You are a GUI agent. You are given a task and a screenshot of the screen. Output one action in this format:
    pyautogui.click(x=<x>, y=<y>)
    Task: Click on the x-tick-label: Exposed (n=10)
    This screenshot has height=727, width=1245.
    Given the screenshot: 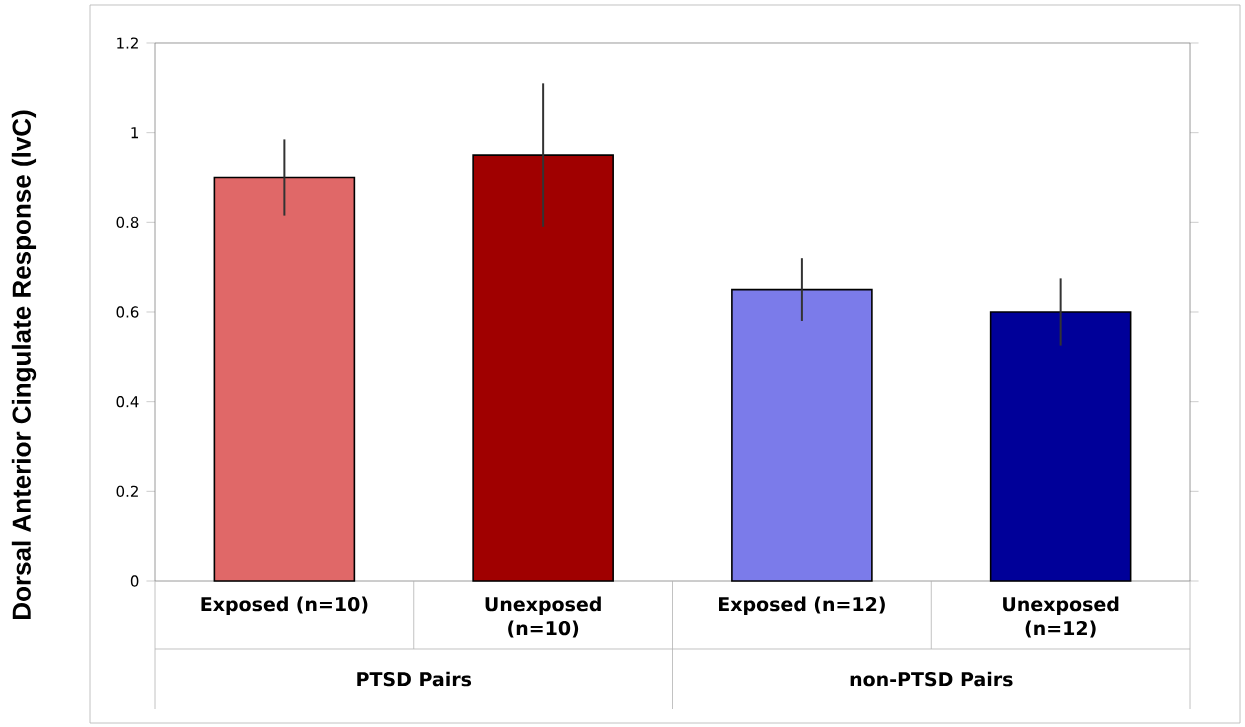 What is the action you would take?
    pyautogui.click(x=284, y=605)
    